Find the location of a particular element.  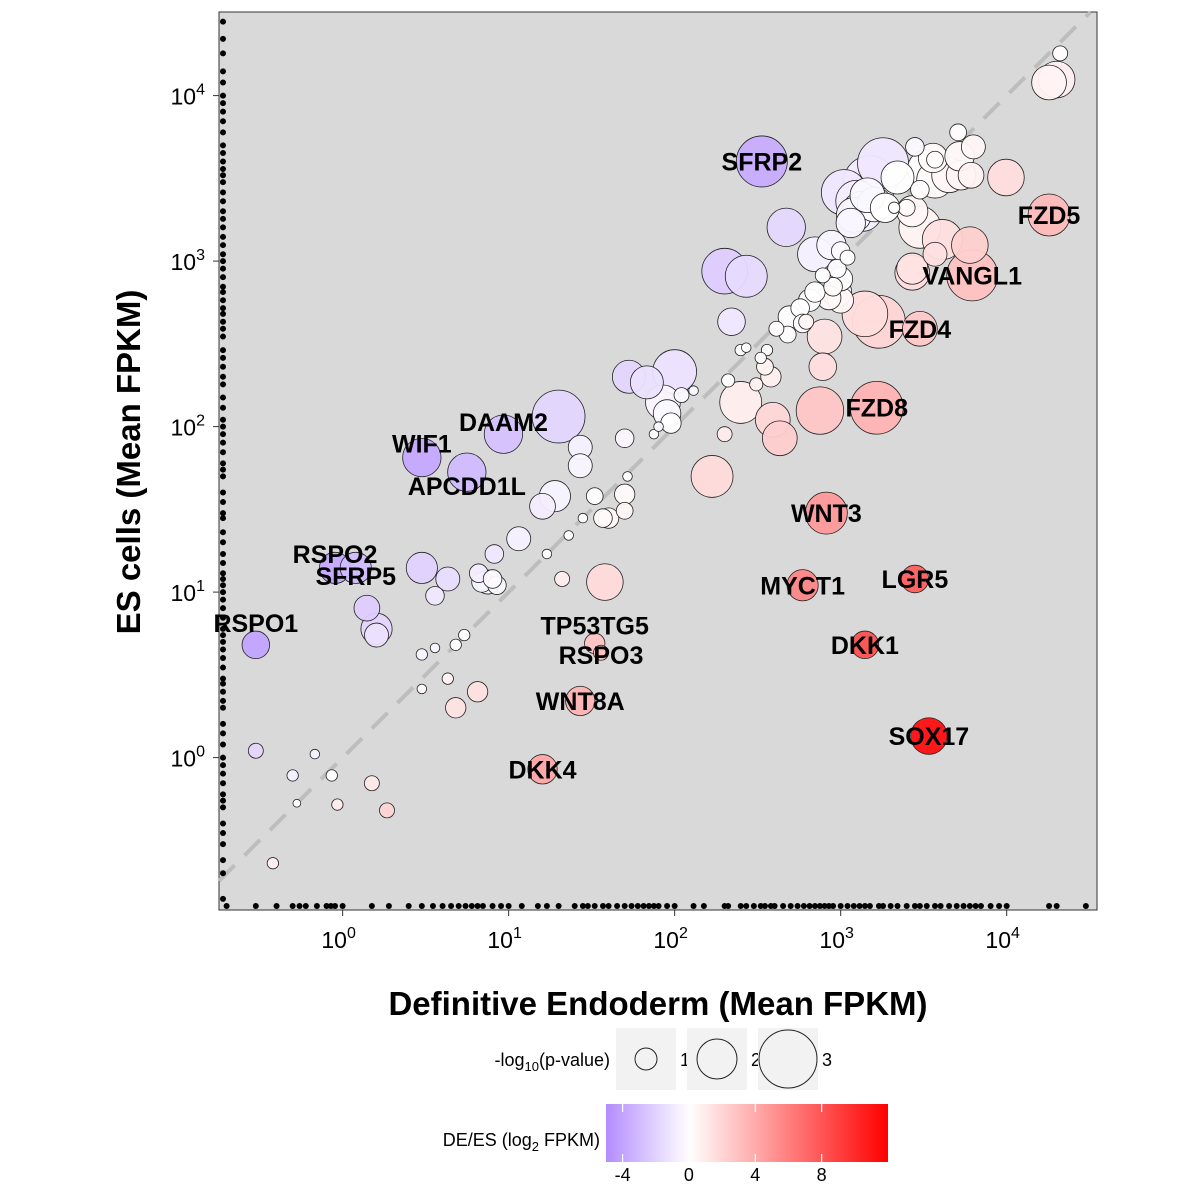

gene-label: LGR5 is located at coordinates (915, 580).